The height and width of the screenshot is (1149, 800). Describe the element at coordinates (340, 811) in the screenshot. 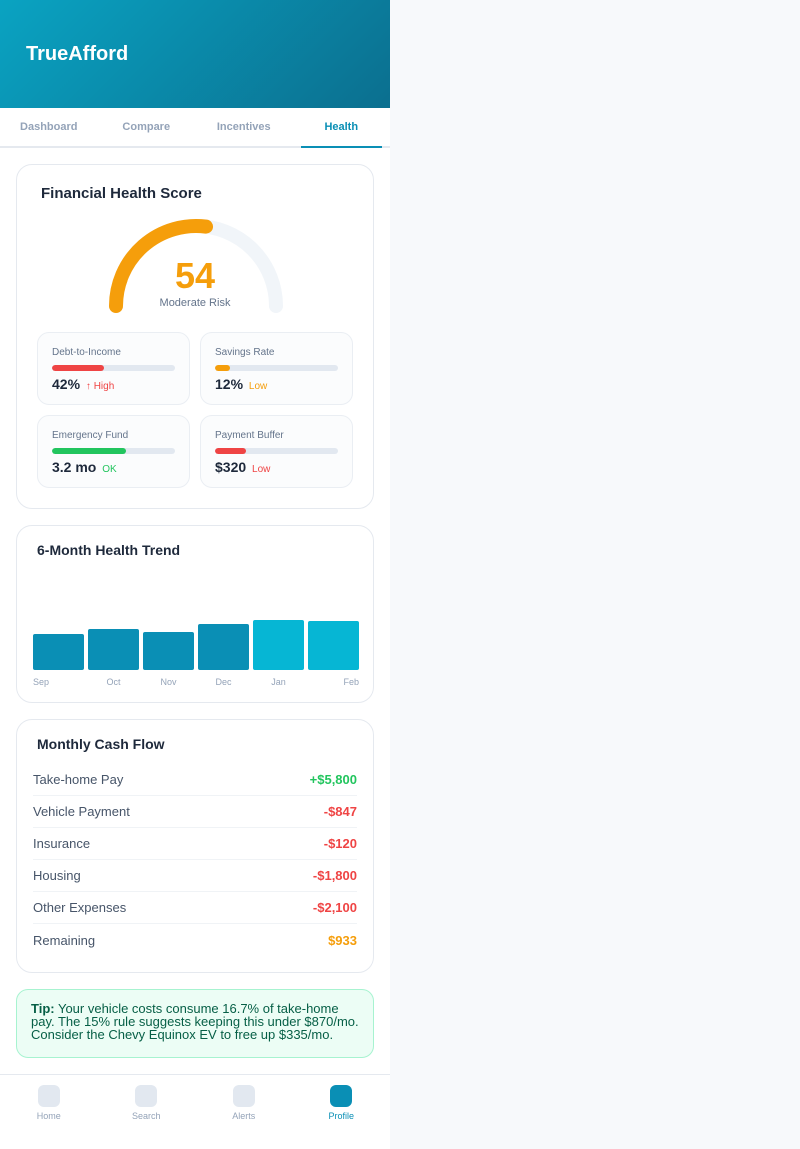

I see `cash-flow-amount: -$847` at that location.